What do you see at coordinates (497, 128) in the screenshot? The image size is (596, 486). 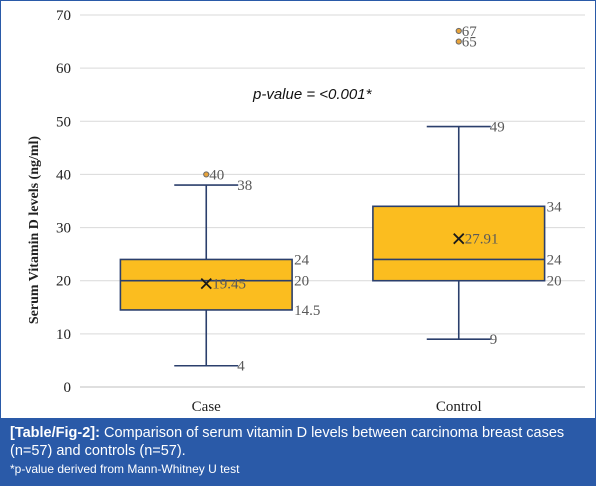 I see `control-max-label: 49` at bounding box center [497, 128].